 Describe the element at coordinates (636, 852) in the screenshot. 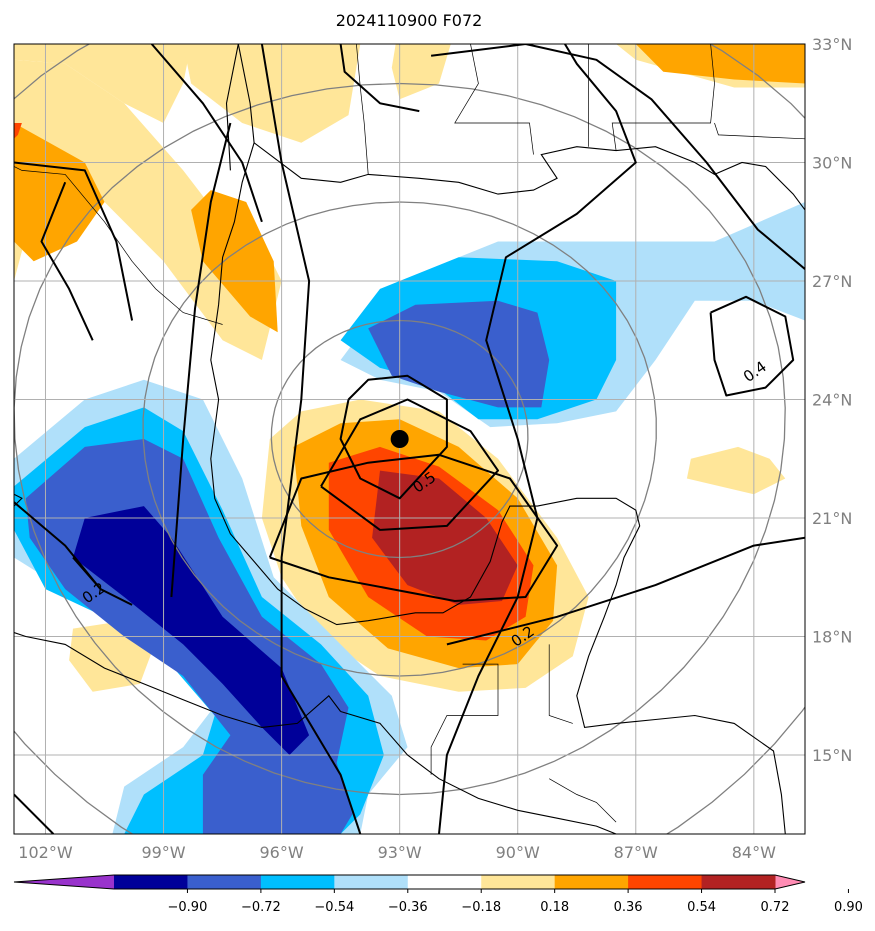

I see `x-tick-label-5: 87°W` at that location.